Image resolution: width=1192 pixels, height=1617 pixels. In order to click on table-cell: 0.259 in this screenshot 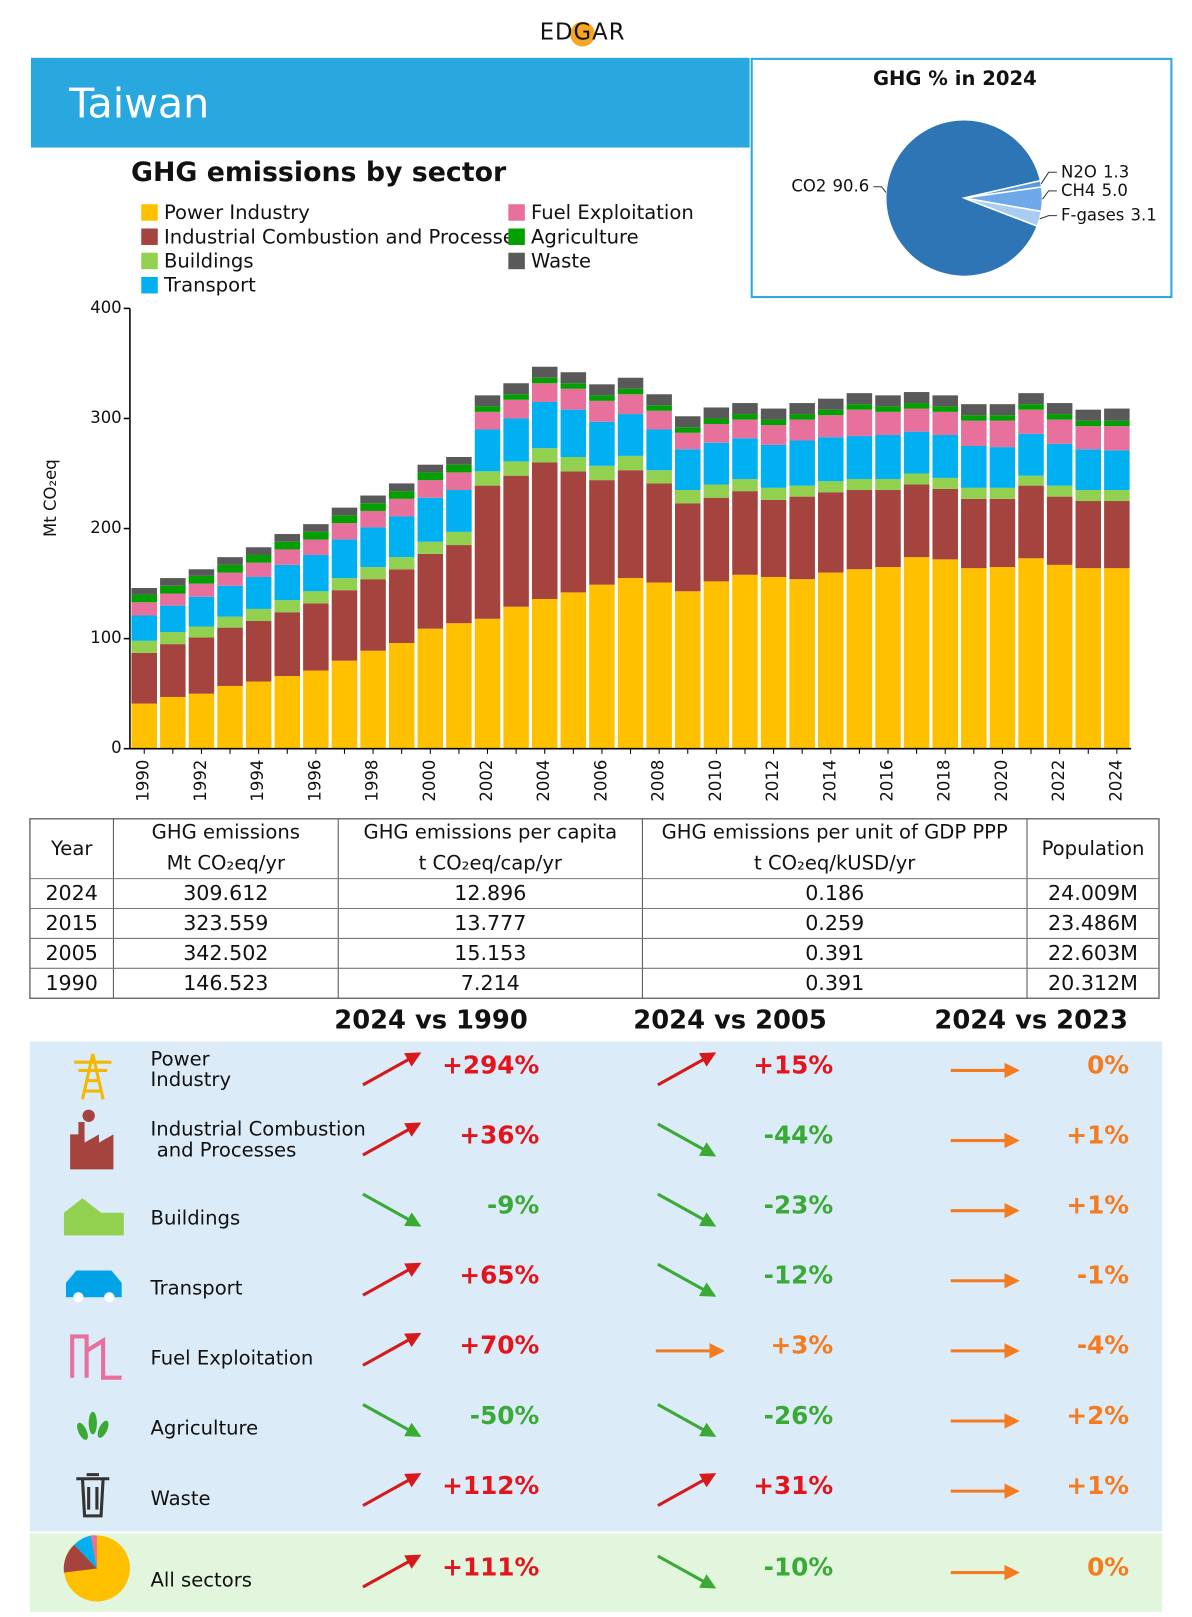, I will do `click(834, 923)`.